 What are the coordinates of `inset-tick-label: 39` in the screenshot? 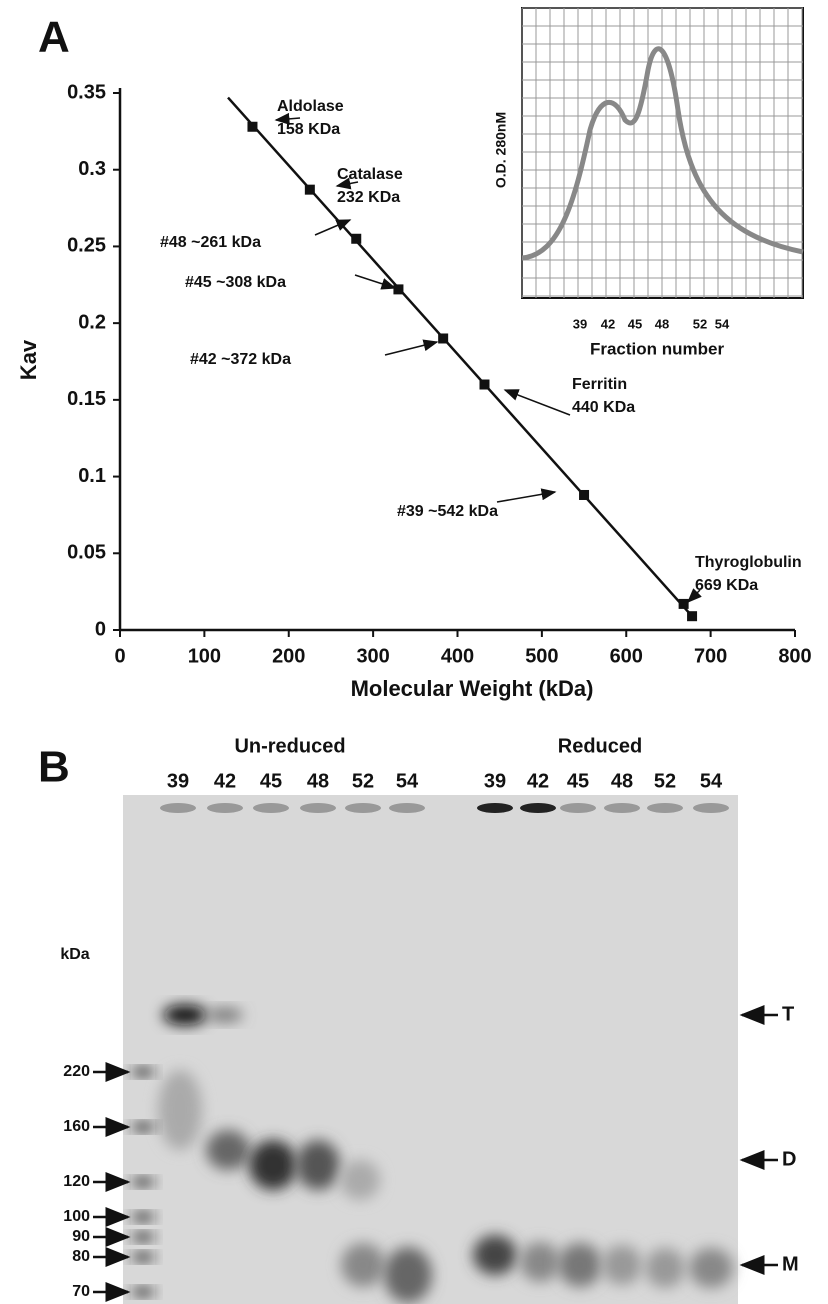 It's located at (580, 323).